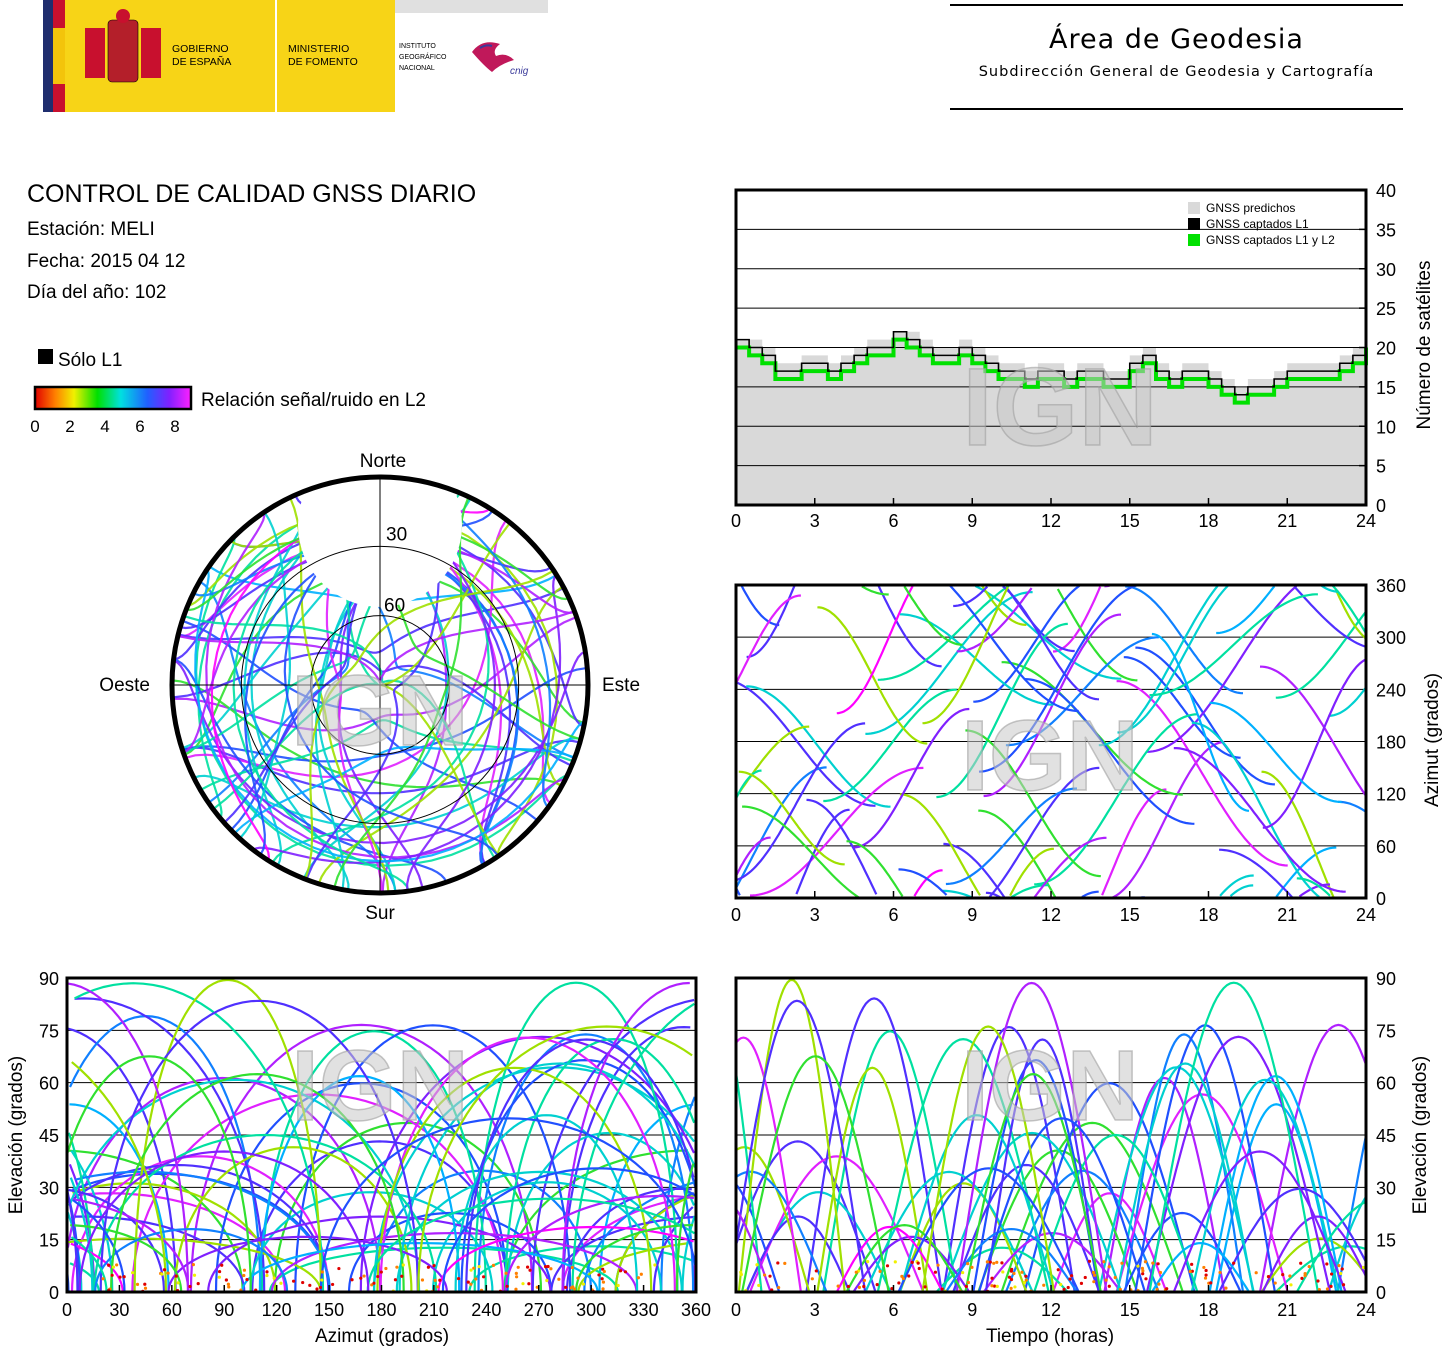  What do you see at coordinates (1391, 638) in the screenshot?
I see `y-tick-label-300: 300` at bounding box center [1391, 638].